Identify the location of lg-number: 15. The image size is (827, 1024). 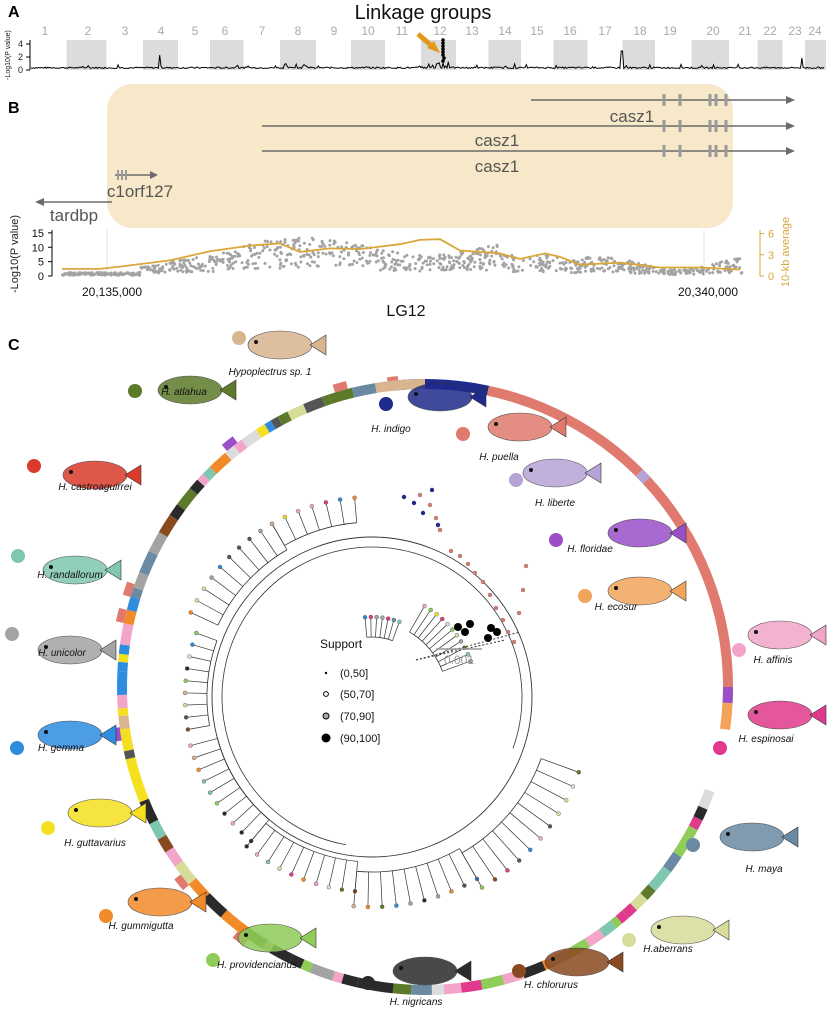
(537, 31).